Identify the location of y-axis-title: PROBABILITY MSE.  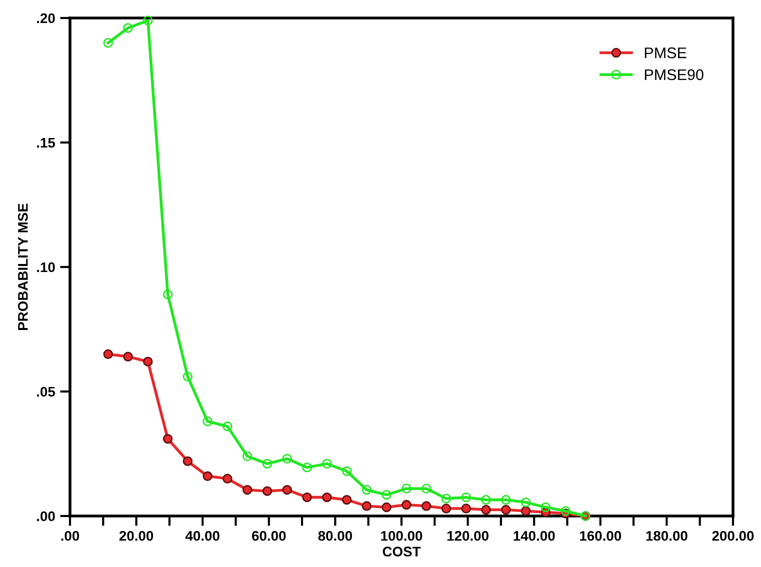
(23, 267).